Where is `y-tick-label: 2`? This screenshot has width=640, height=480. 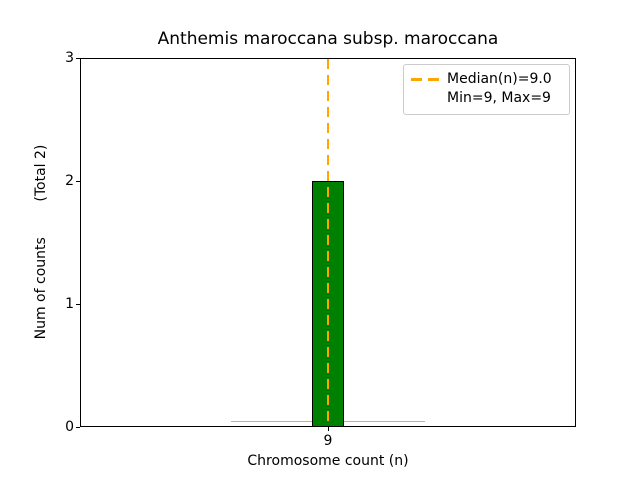
y-tick-label: 2 is located at coordinates (69, 181).